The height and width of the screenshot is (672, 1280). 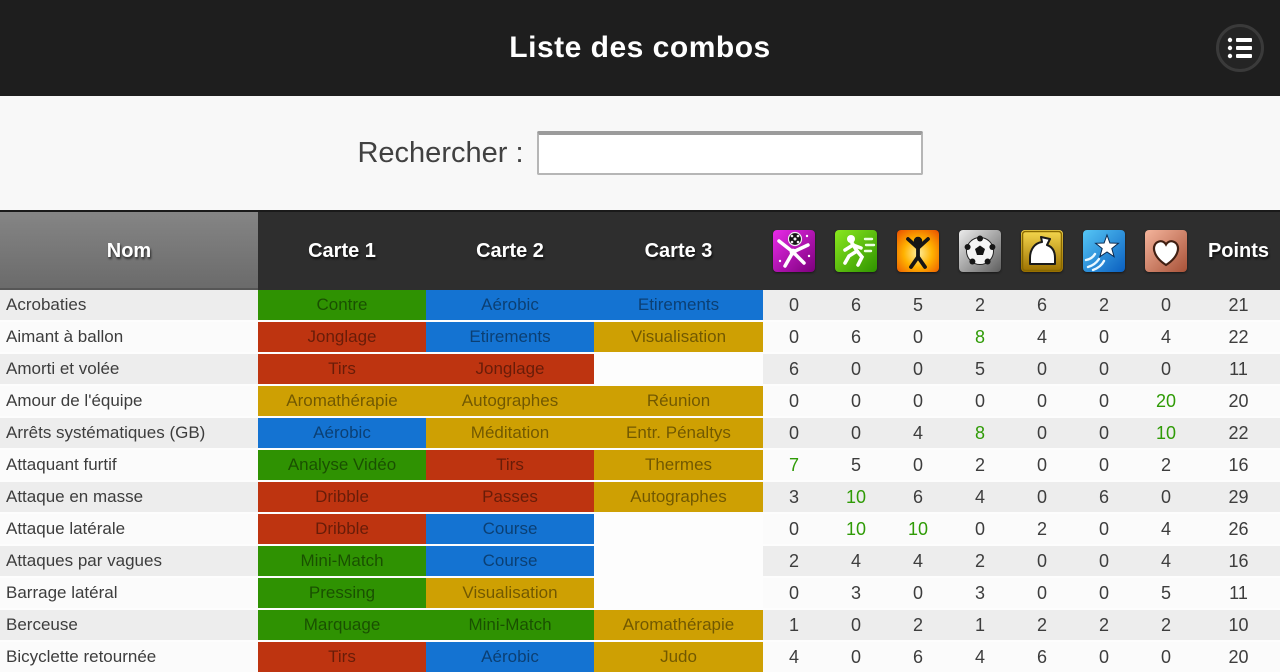 I want to click on points-value: 10, so click(x=1238, y=624).